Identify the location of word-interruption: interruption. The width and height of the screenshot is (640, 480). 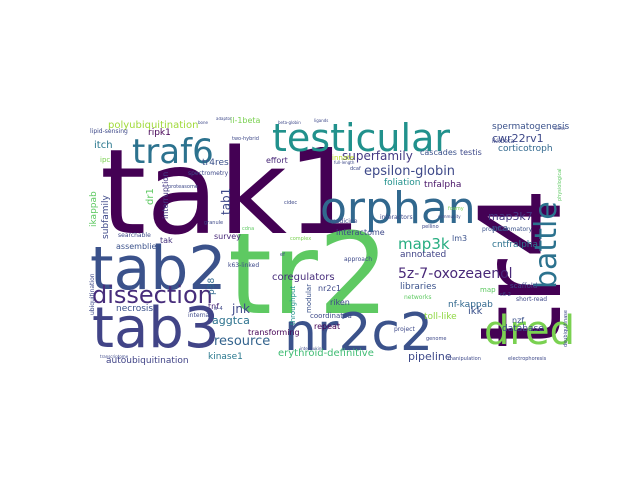
(165, 195).